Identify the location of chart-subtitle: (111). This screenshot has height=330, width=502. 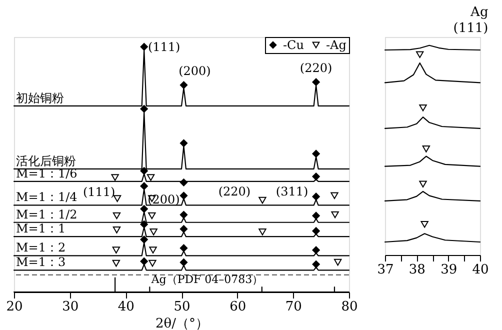
(470, 28).